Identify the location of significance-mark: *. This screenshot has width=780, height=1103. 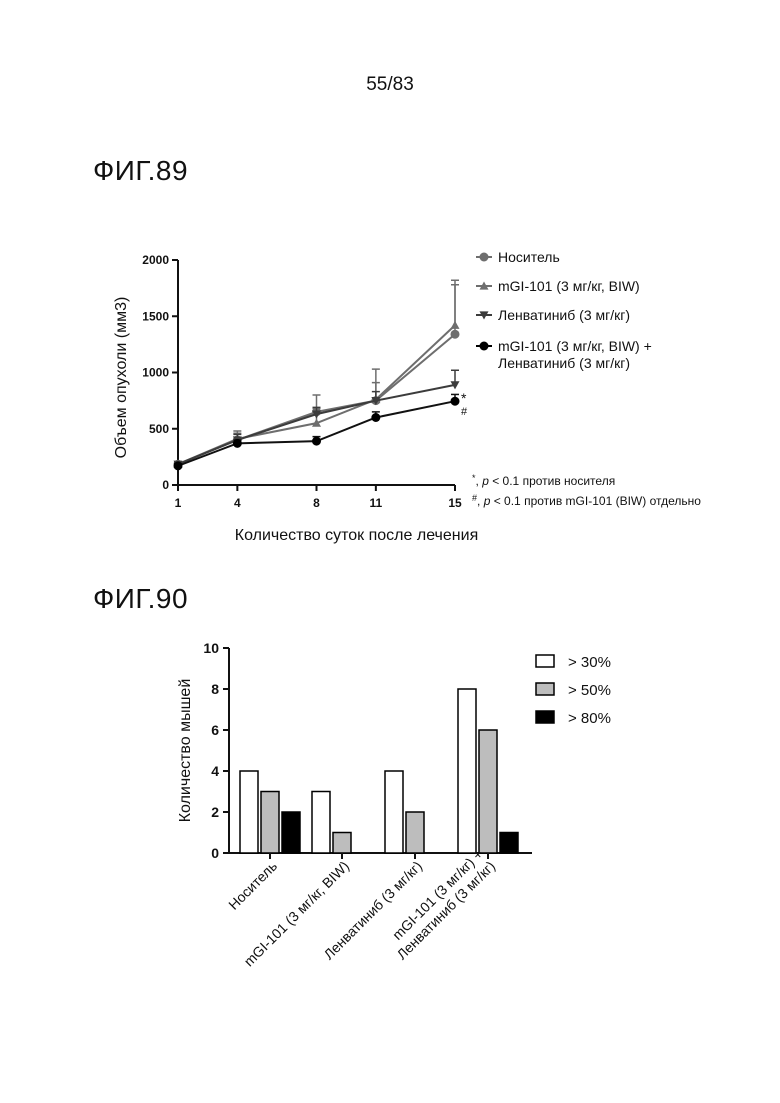
(464, 398).